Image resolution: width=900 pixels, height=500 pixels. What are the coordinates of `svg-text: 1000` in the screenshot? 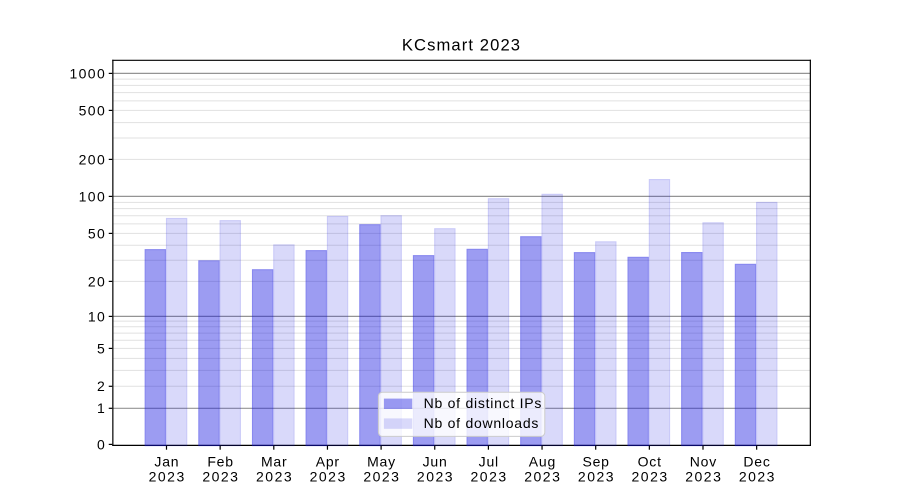 It's located at (87, 73).